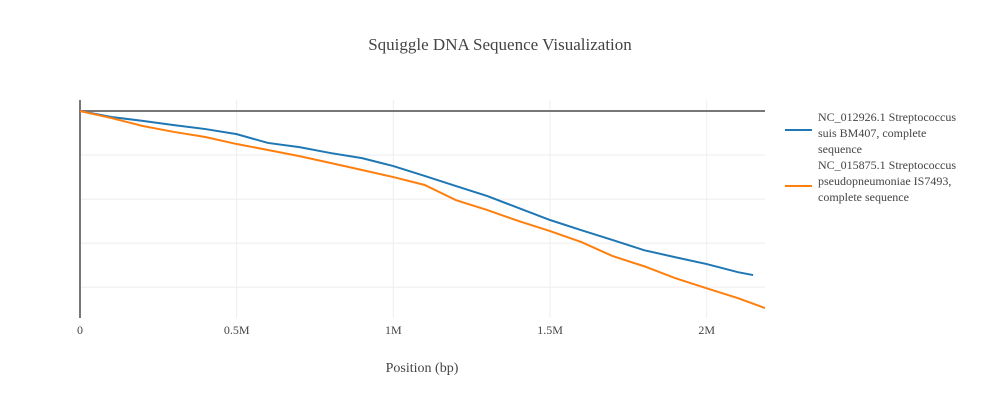 Image resolution: width=1000 pixels, height=400 pixels. What do you see at coordinates (422, 368) in the screenshot?
I see `x-axis-title: Position (bp)` at bounding box center [422, 368].